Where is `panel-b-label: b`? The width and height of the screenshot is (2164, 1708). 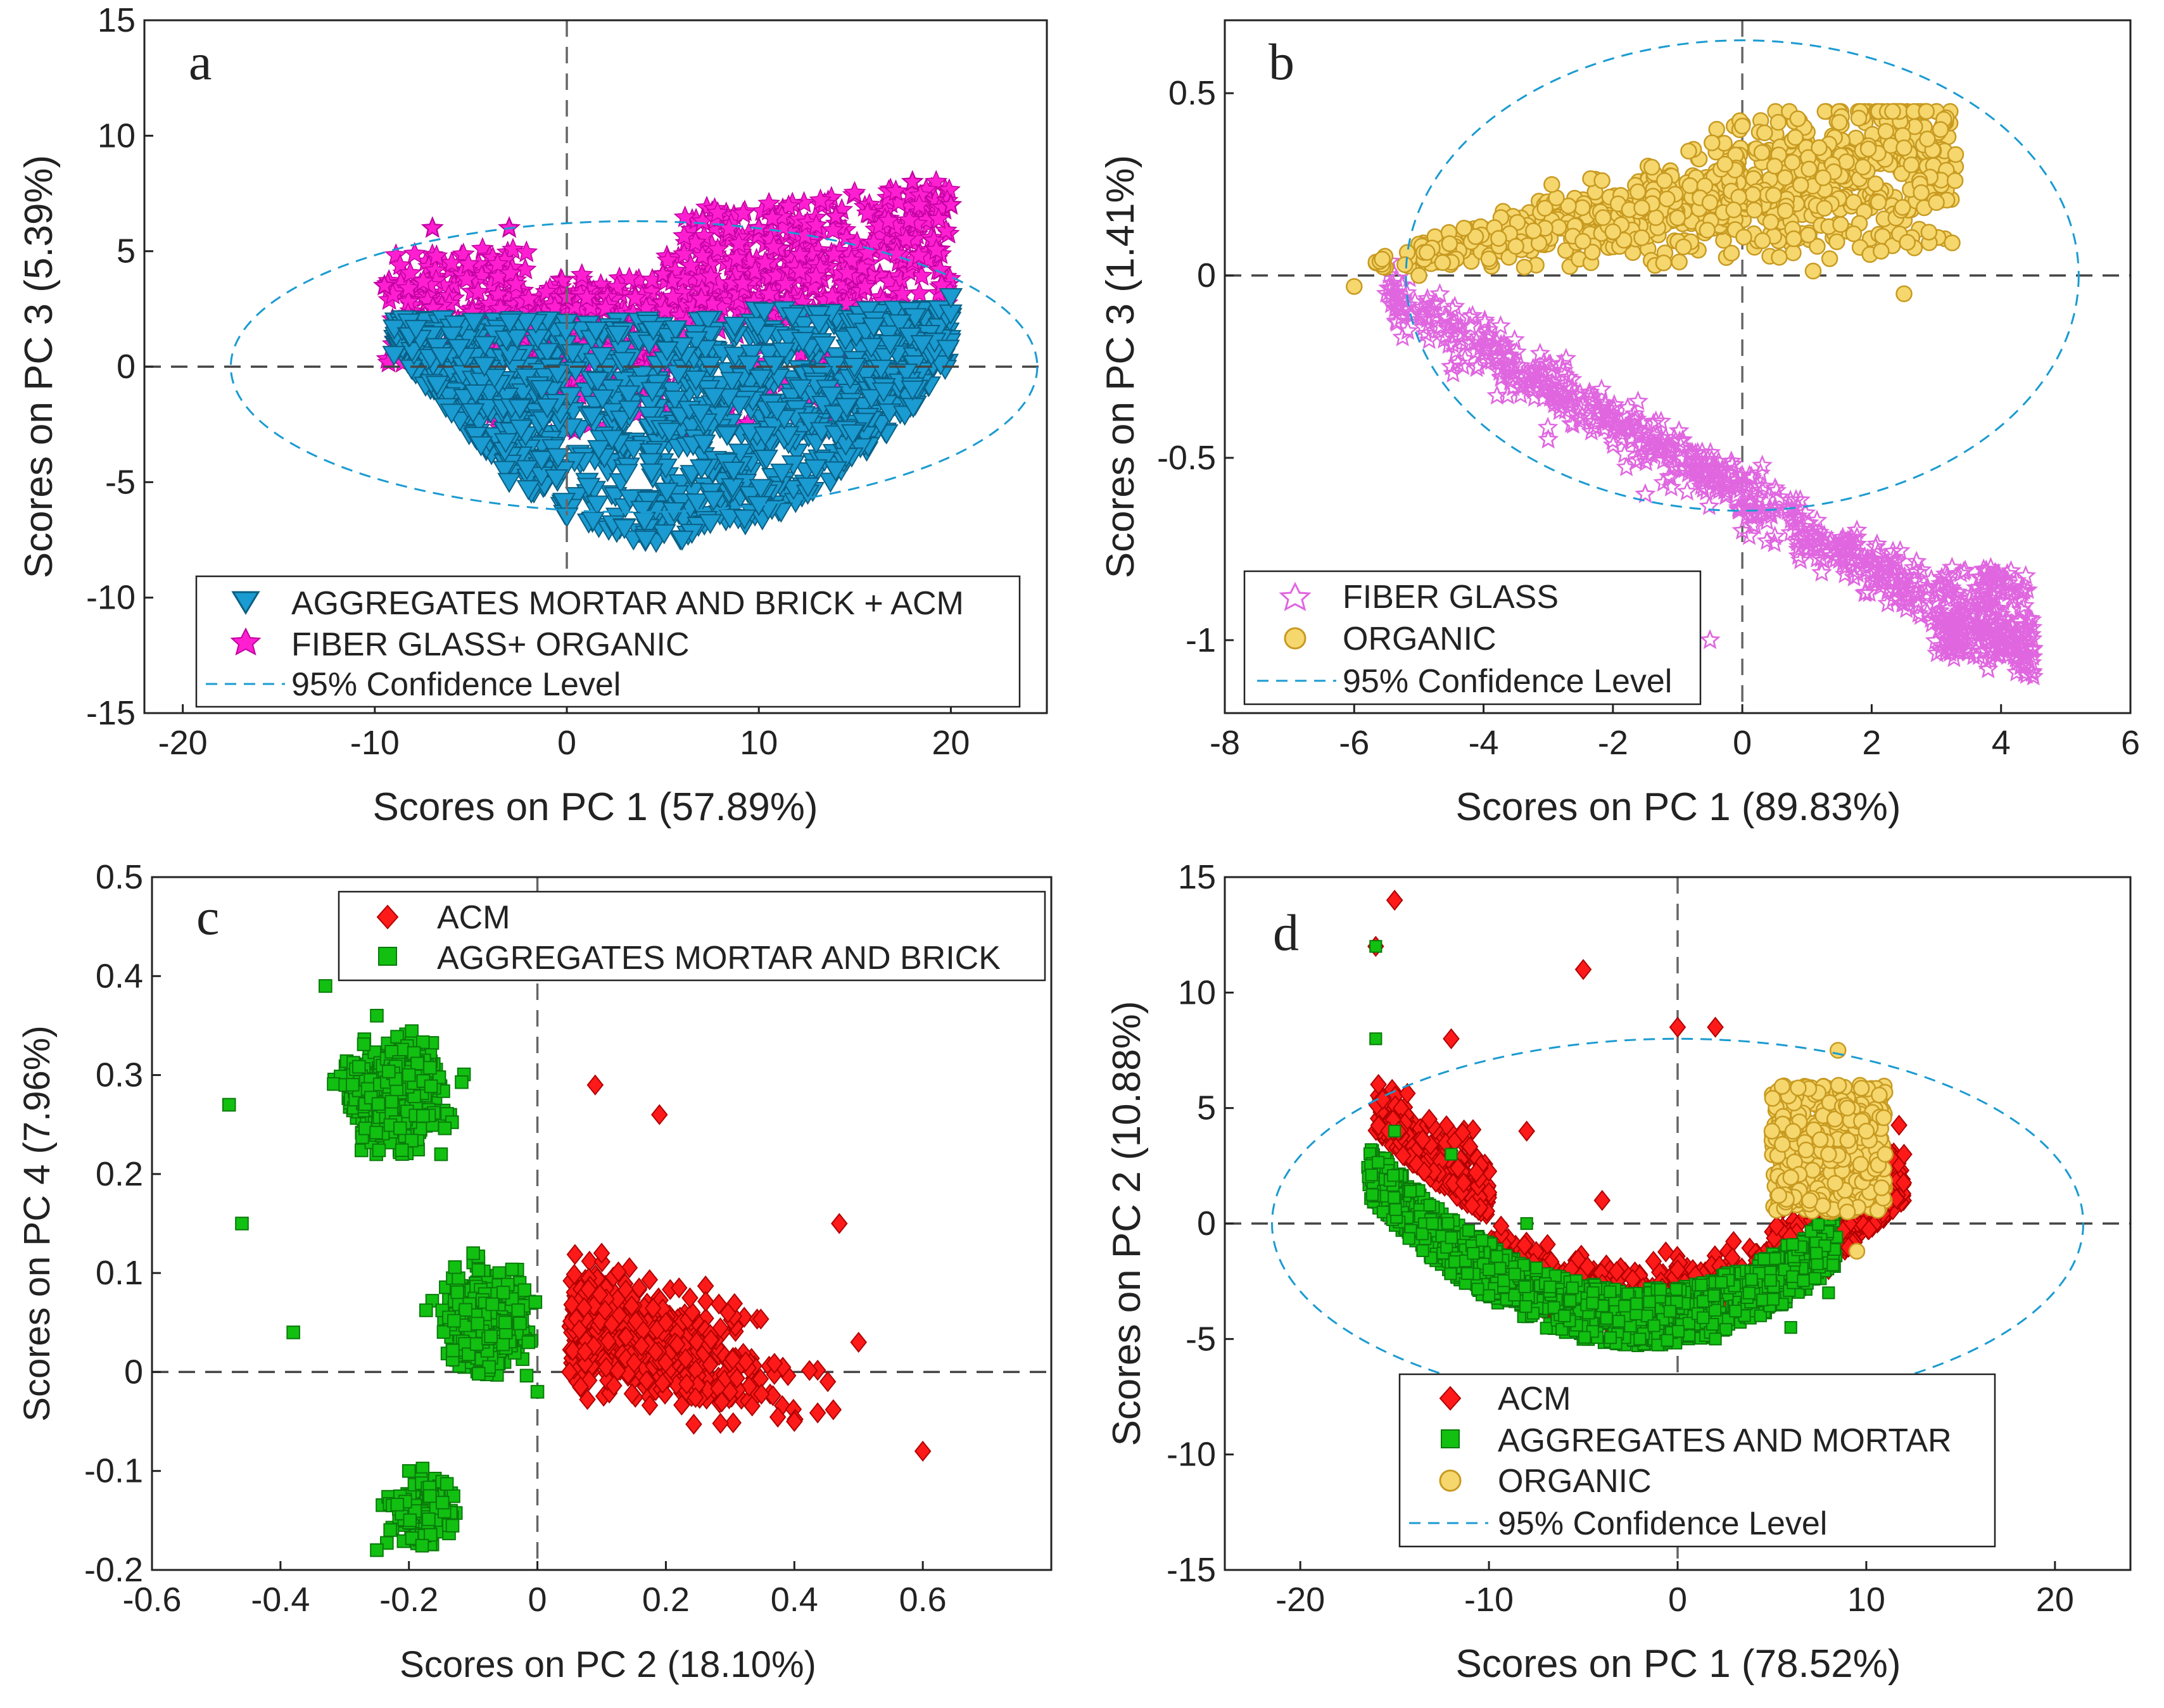 panel-b-label: b is located at coordinates (1281, 62).